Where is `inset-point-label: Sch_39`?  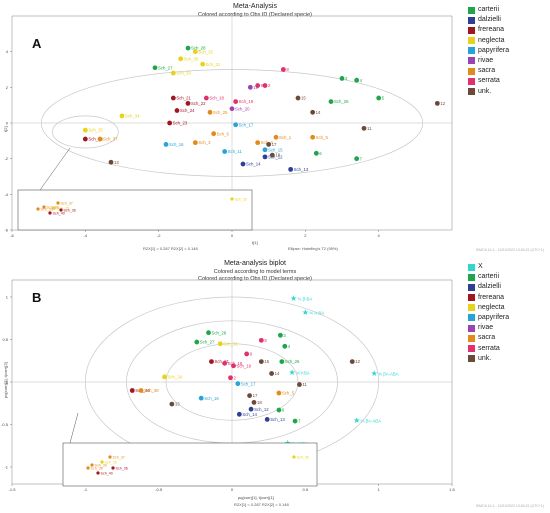
inset-point-label: Sch_39 is located at coordinates (101, 465).